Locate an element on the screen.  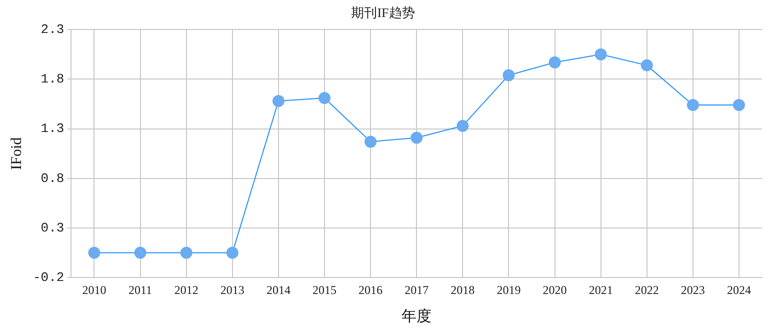
x-tick-label: 2014 is located at coordinates (278, 289).